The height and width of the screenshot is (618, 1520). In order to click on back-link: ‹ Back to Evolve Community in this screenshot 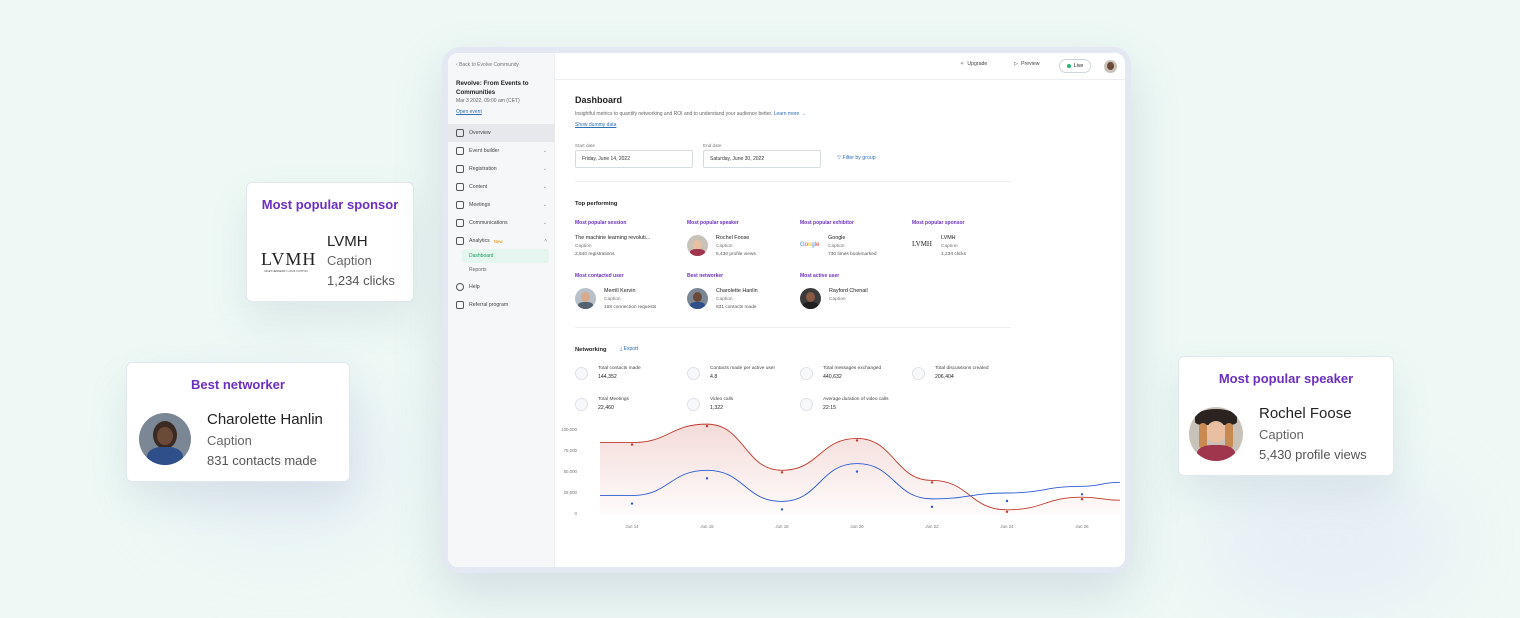, I will do `click(487, 65)`.